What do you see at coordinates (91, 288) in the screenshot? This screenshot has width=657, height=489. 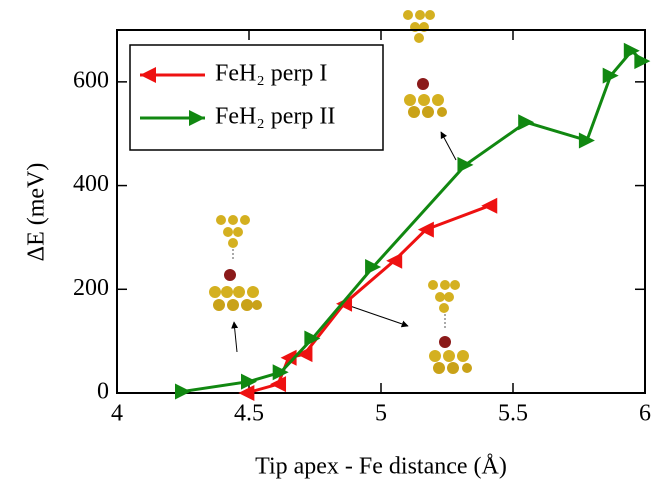 I see `y-tick-label: 200` at bounding box center [91, 288].